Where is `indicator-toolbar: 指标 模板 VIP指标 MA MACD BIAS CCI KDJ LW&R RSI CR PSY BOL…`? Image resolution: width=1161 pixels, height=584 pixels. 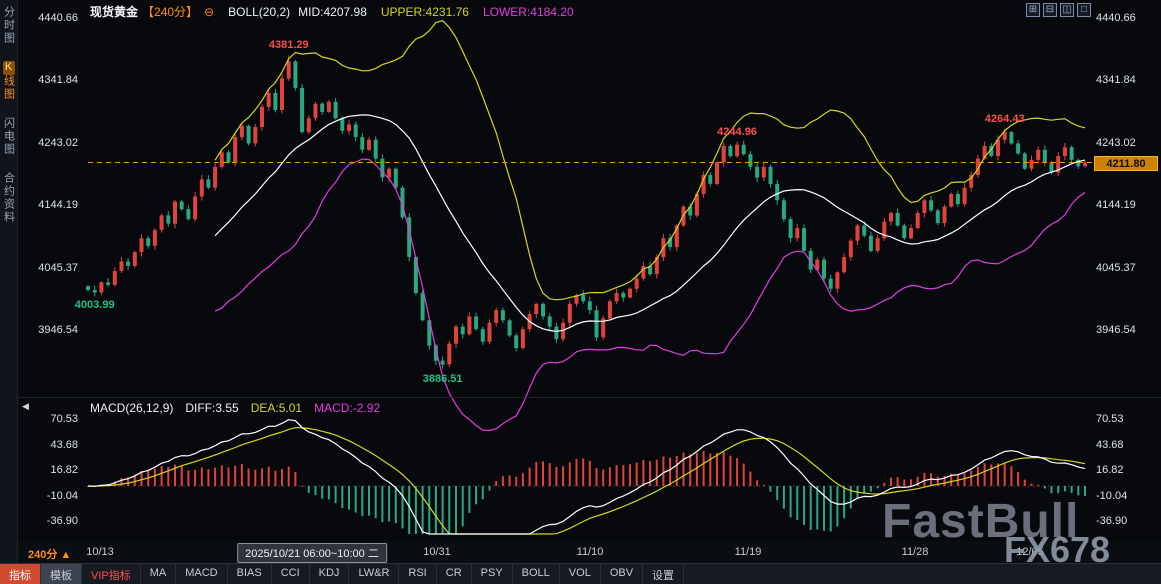 indicator-toolbar: 指标 模板 VIP指标 MA MACD BIAS CCI KDJ LW&R RSI CR PSY BOL… is located at coordinates (580, 573).